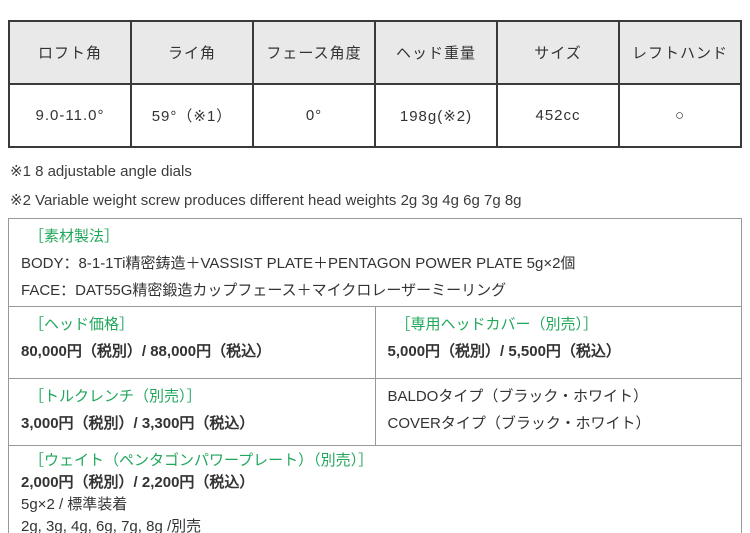  What do you see at coordinates (504, 351) in the screenshot?
I see `head-cover-price: 5,000円（税別）/ 5,500円（税込）` at bounding box center [504, 351].